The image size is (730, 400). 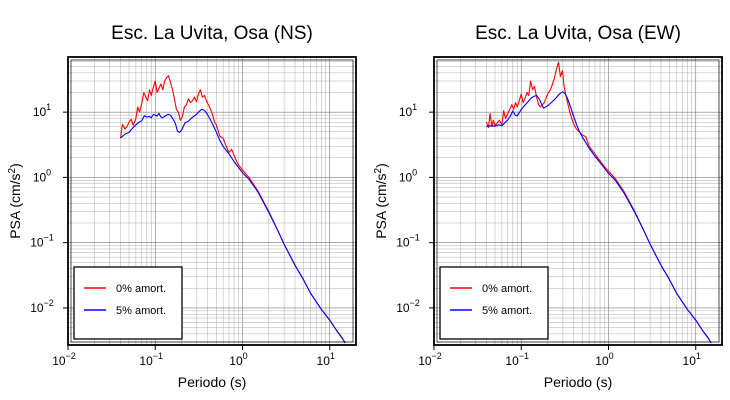 I want to click on chart-title: Esc. La Uvita, Osa (NS), so click(x=212, y=33).